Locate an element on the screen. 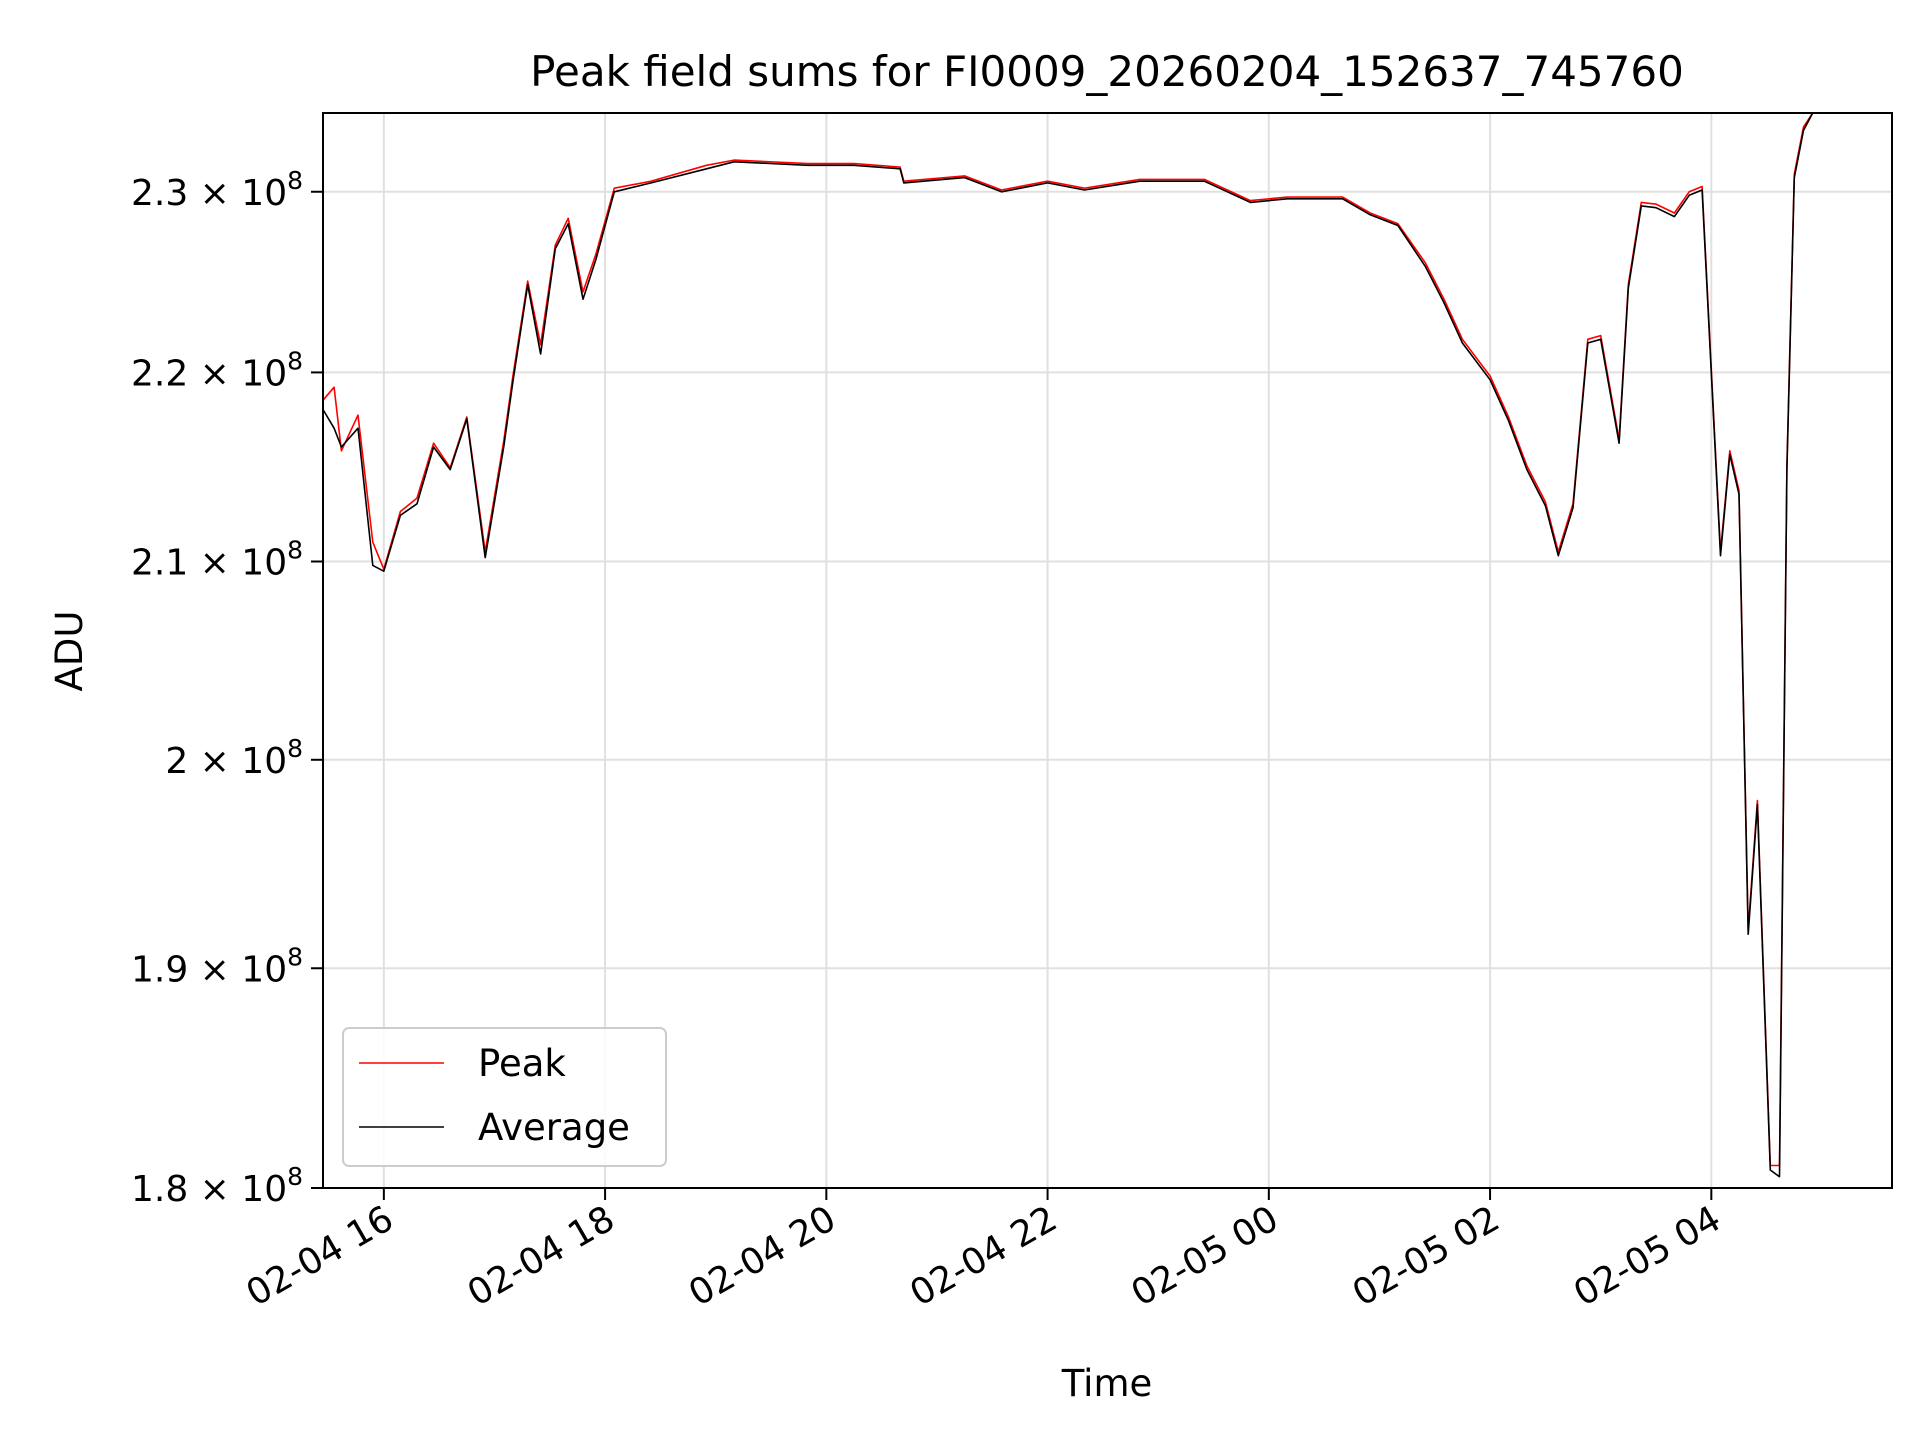  y-tick-label: 2 × 10⁸ is located at coordinates (234, 758).